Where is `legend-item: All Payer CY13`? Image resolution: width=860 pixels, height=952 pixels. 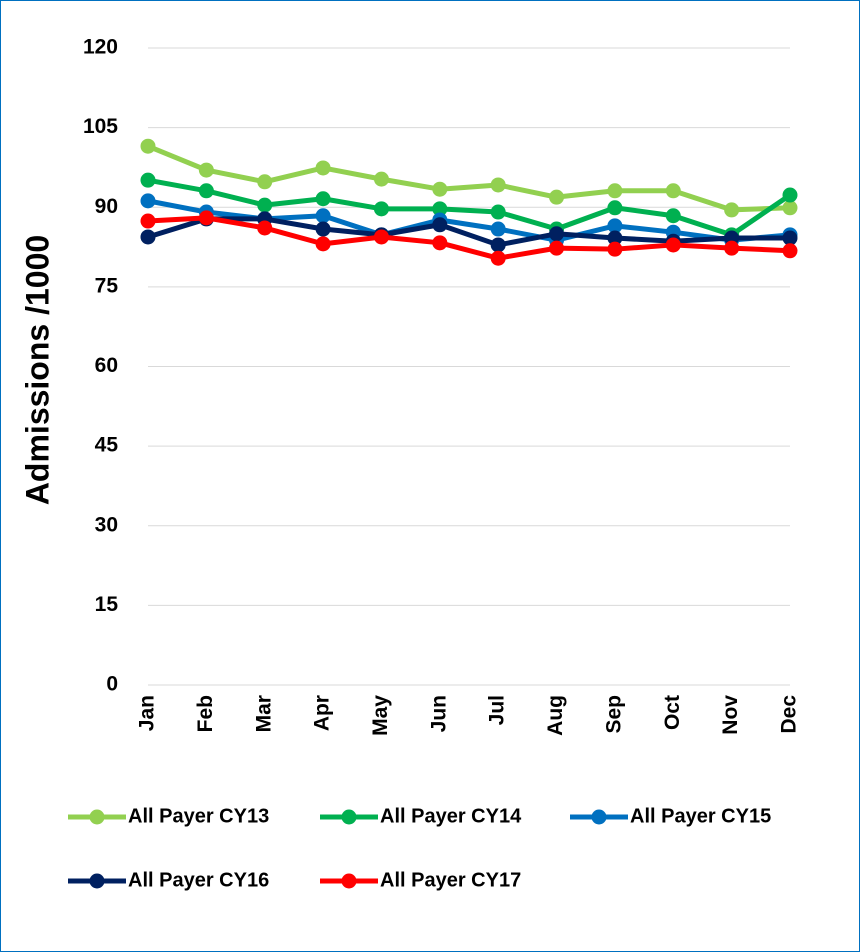 legend-item: All Payer CY13 is located at coordinates (168, 816).